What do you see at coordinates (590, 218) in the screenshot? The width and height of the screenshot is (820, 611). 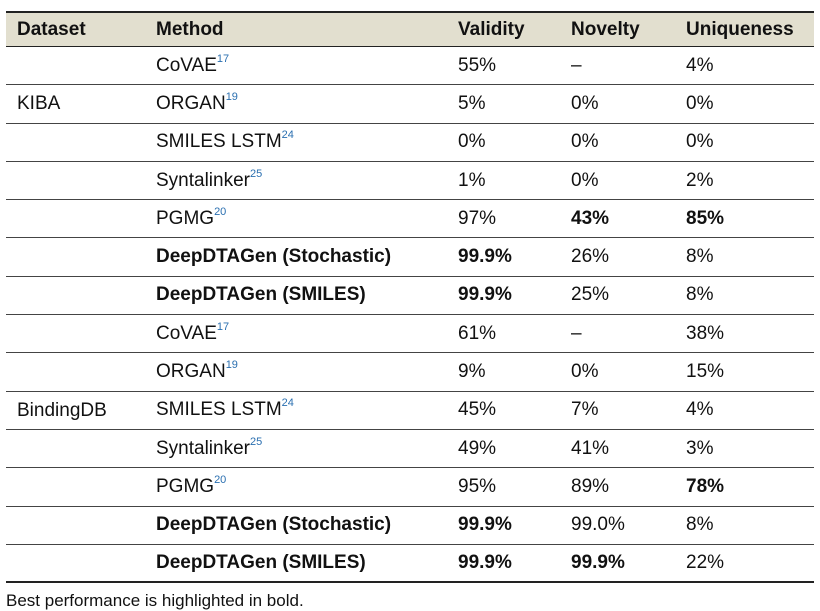 I see `novelty-cell: 43%` at bounding box center [590, 218].